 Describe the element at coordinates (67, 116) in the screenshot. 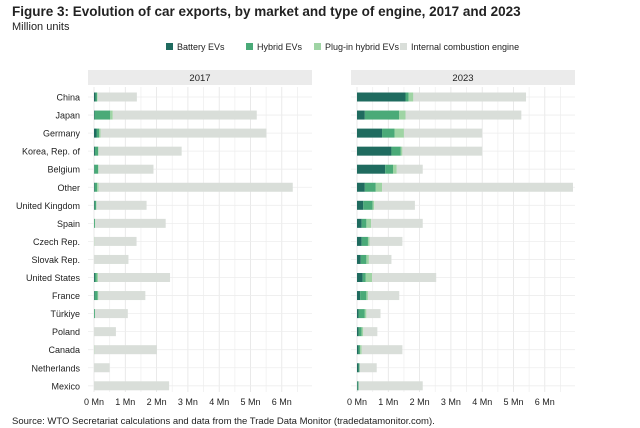

I see `category-label-japan: Japan` at that location.